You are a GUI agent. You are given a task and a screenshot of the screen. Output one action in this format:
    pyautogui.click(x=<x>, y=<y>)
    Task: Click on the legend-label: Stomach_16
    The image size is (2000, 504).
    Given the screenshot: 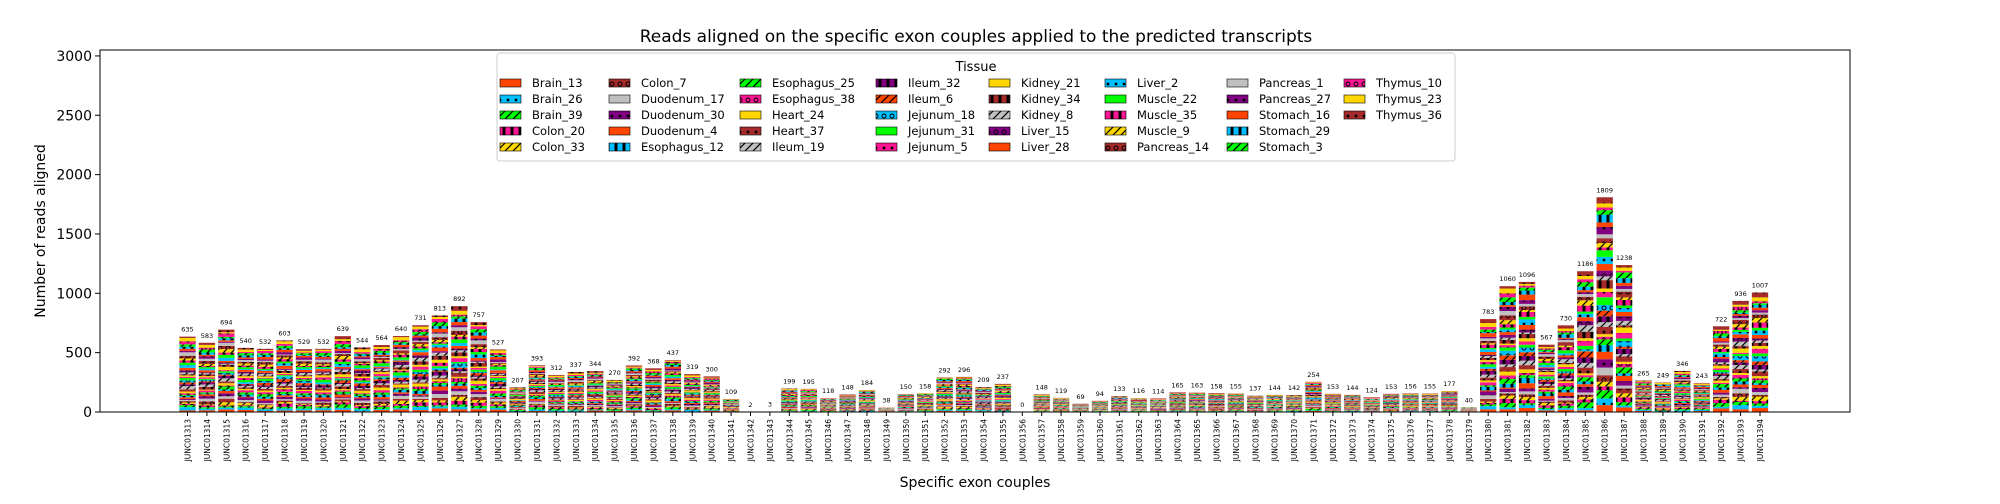 What is the action you would take?
    pyautogui.click(x=1294, y=115)
    